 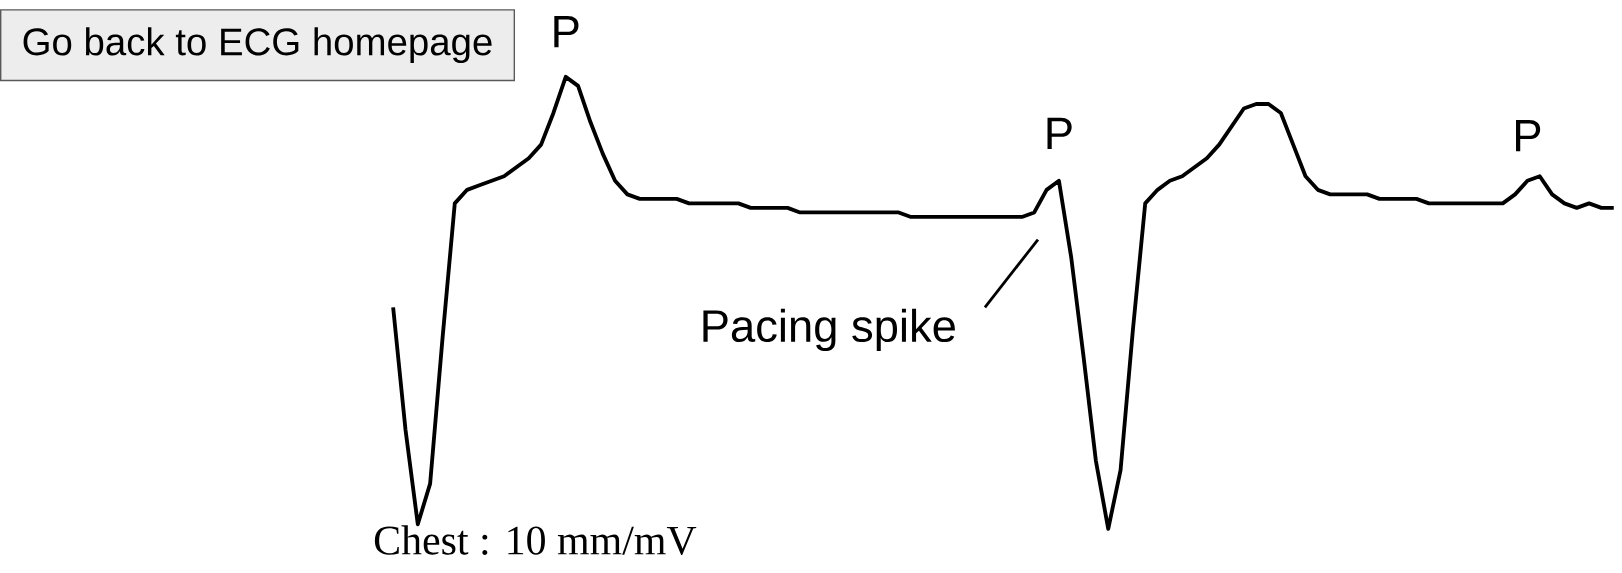 I want to click on text: P, so click(x=566, y=32).